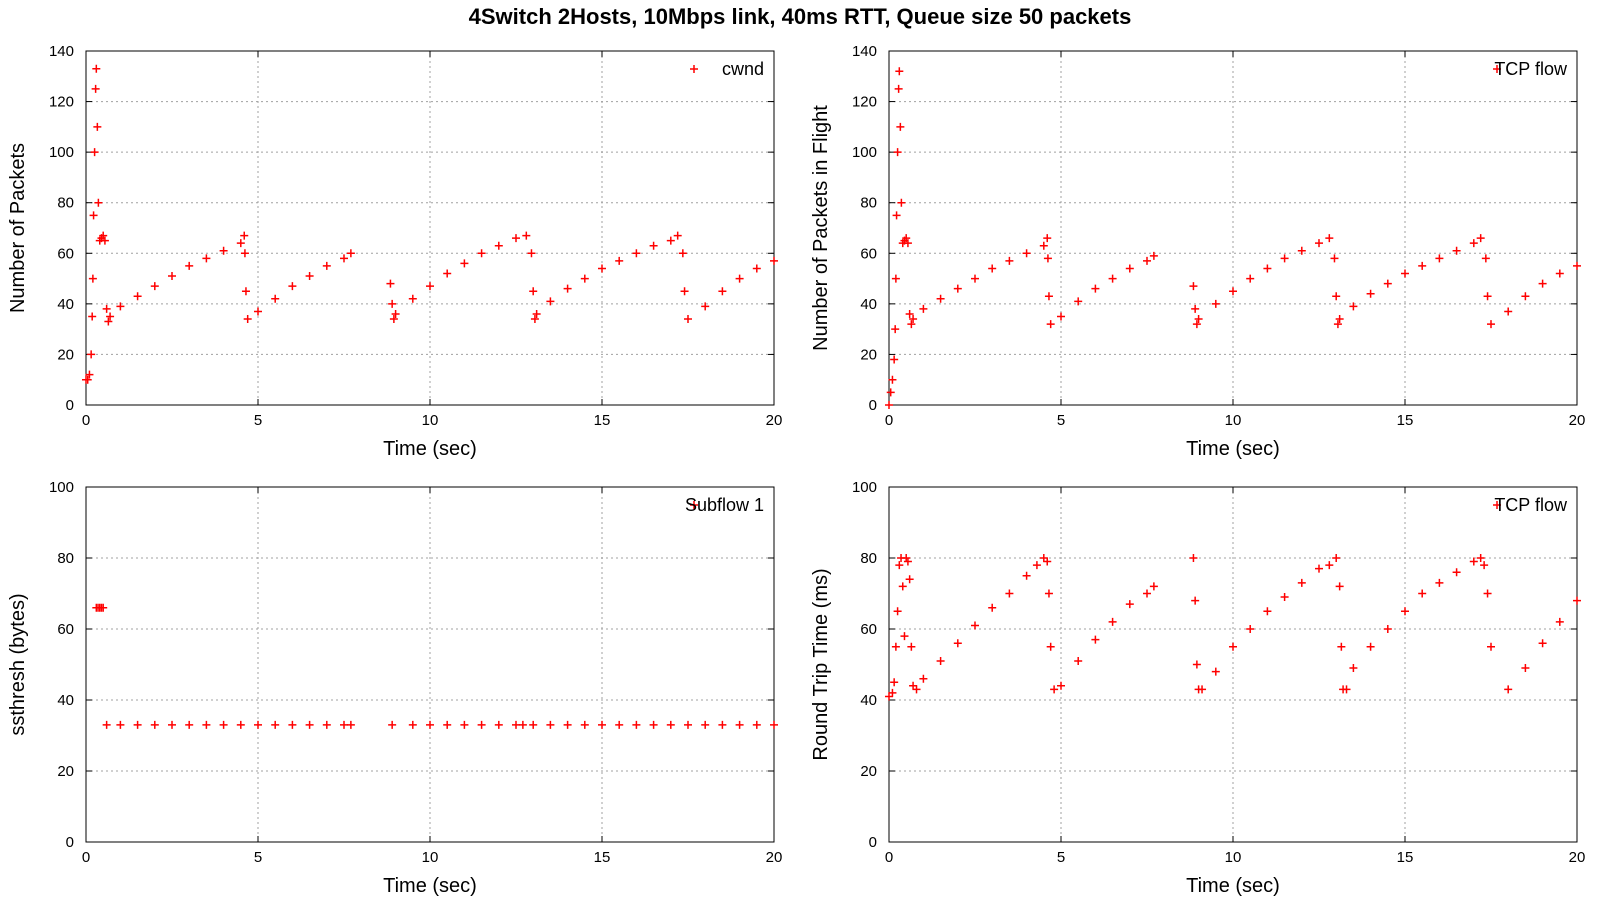 Image resolution: width=1600 pixels, height=900 pixels. Describe the element at coordinates (86, 857) in the screenshot. I see `x-tick-label: 0` at that location.